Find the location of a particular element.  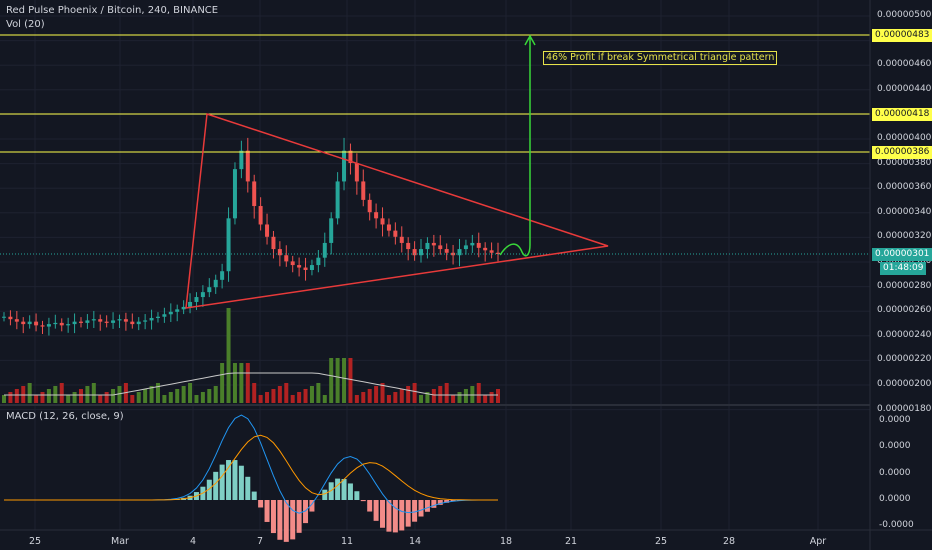

macd-line is located at coordinates (251, 464).